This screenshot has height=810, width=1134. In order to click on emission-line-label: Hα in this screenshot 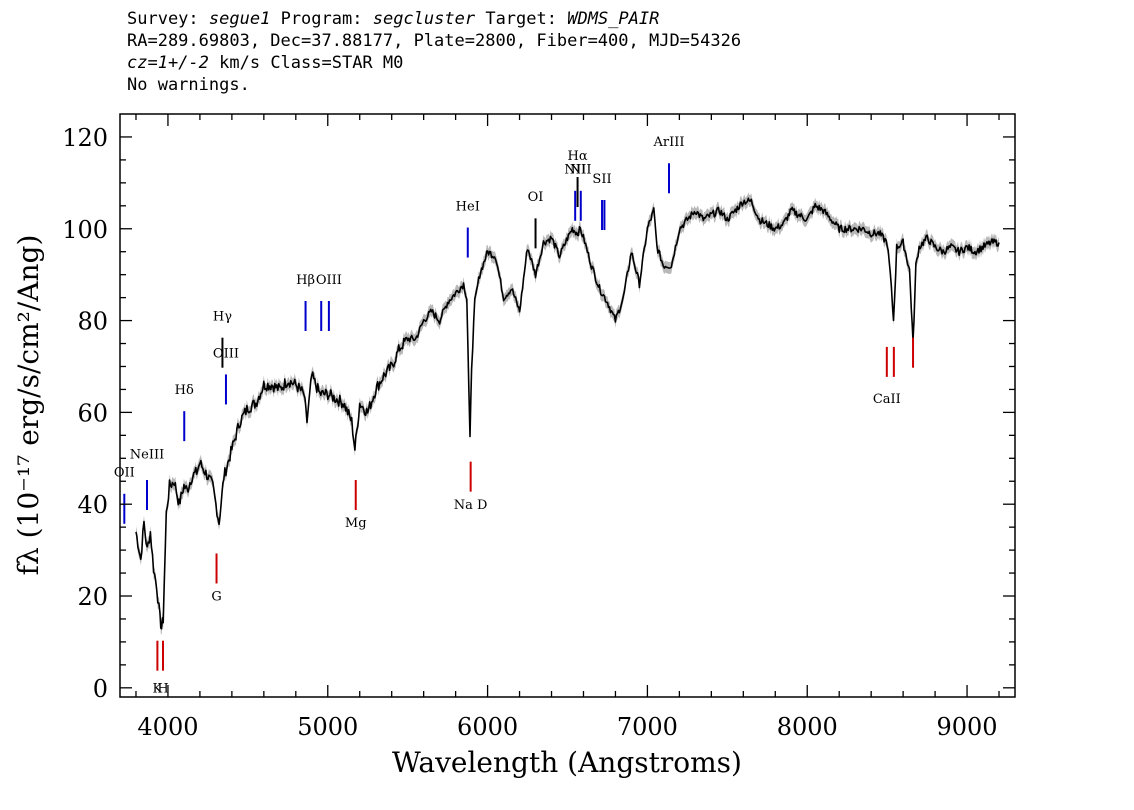, I will do `click(578, 156)`.